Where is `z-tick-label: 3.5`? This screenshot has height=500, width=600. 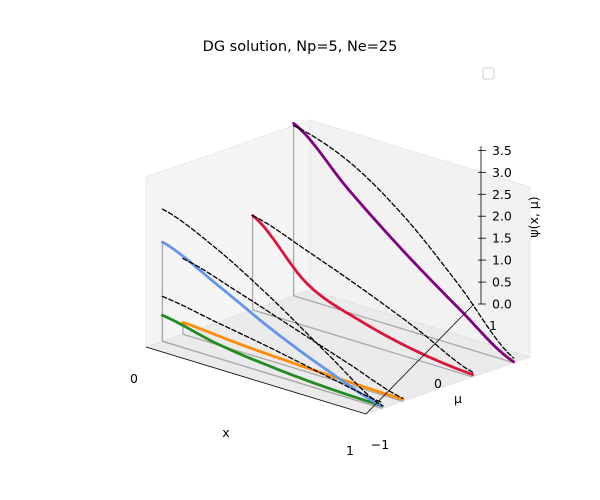
z-tick-label: 3.5 is located at coordinates (502, 150).